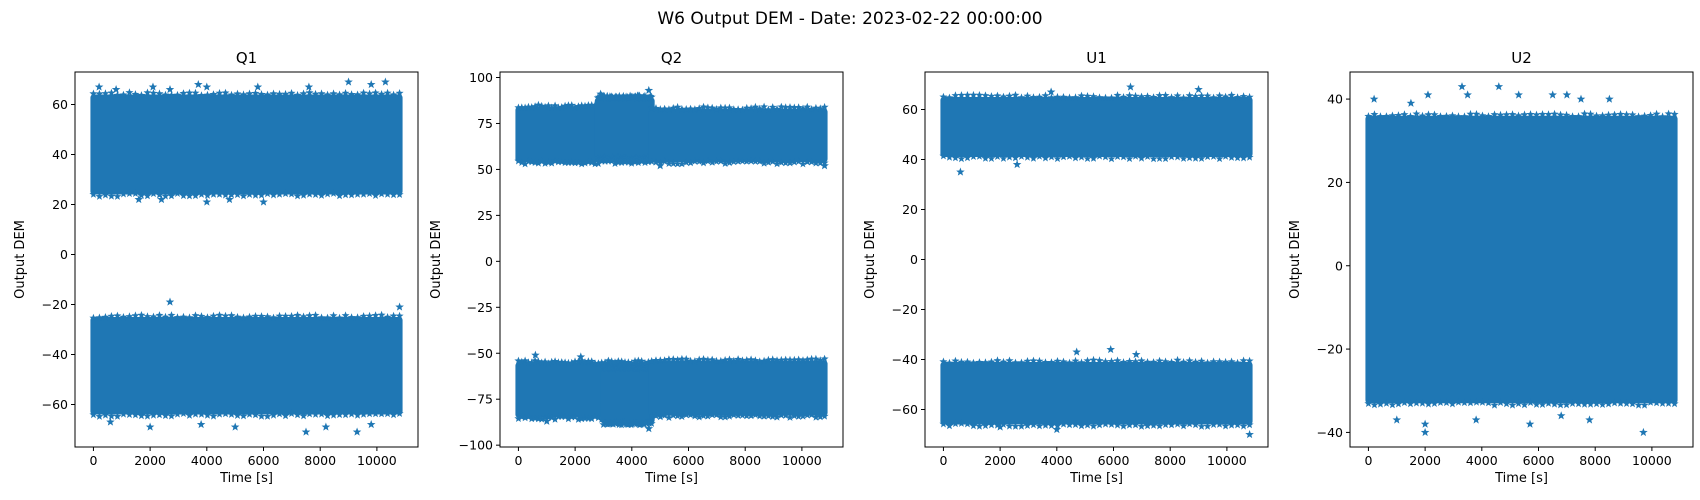  What do you see at coordinates (914, 259) in the screenshot?
I see `y-tick-label: 0` at bounding box center [914, 259].